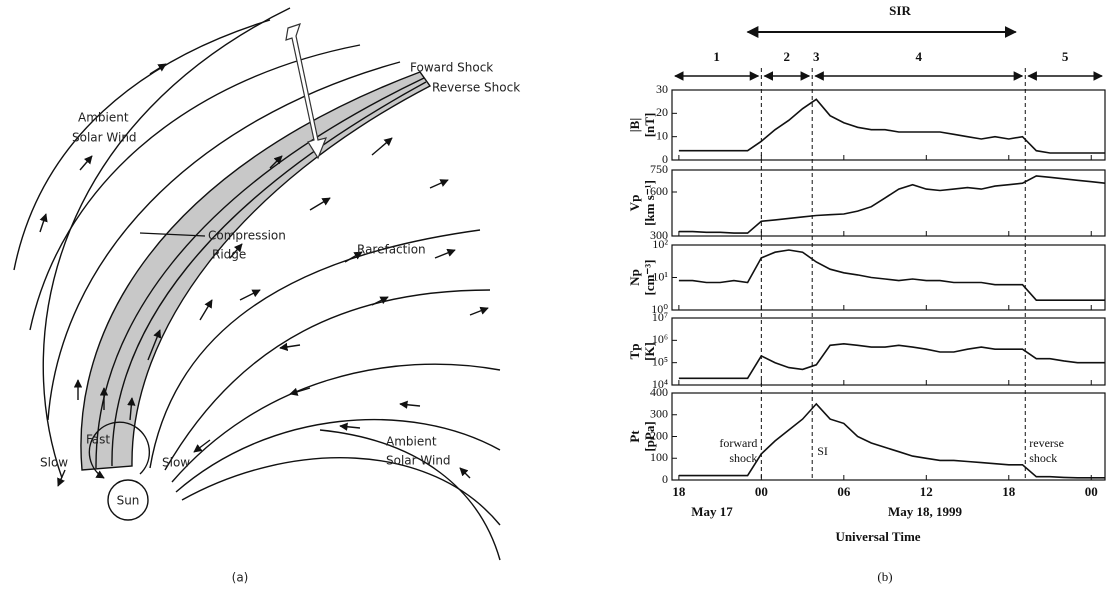  What do you see at coordinates (634, 436) in the screenshot?
I see `y-axis-label: Pt` at bounding box center [634, 436].